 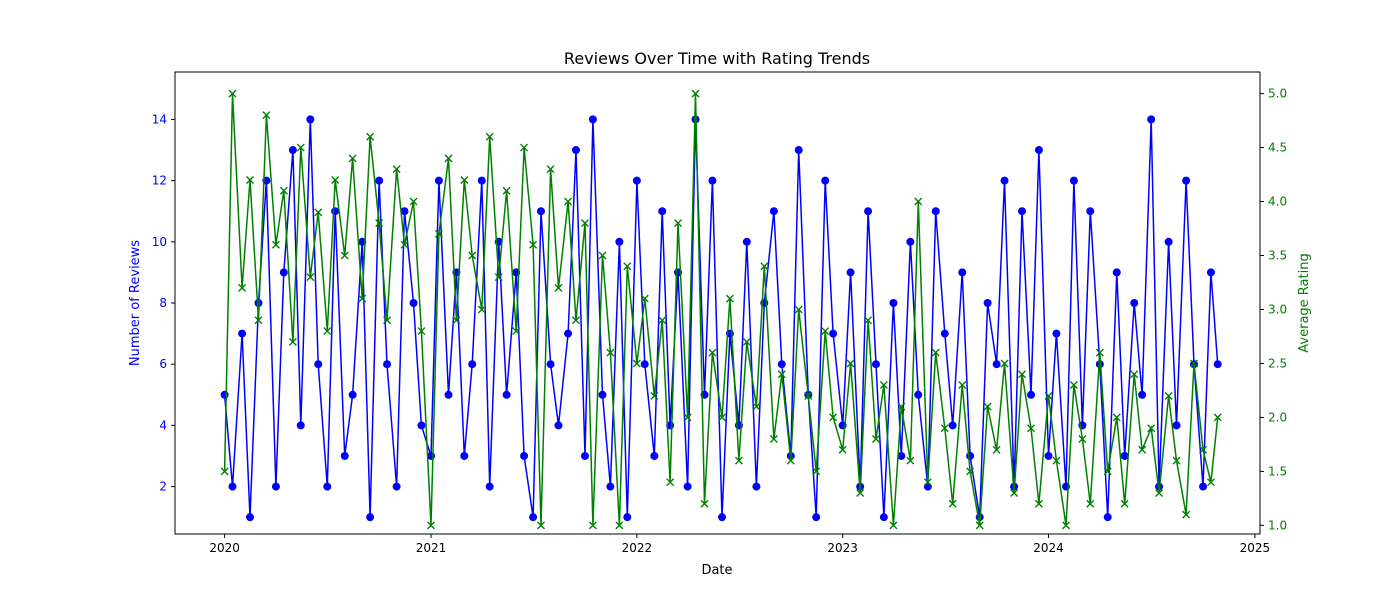 I want to click on x-tick-label: 2025, so click(x=1255, y=548).